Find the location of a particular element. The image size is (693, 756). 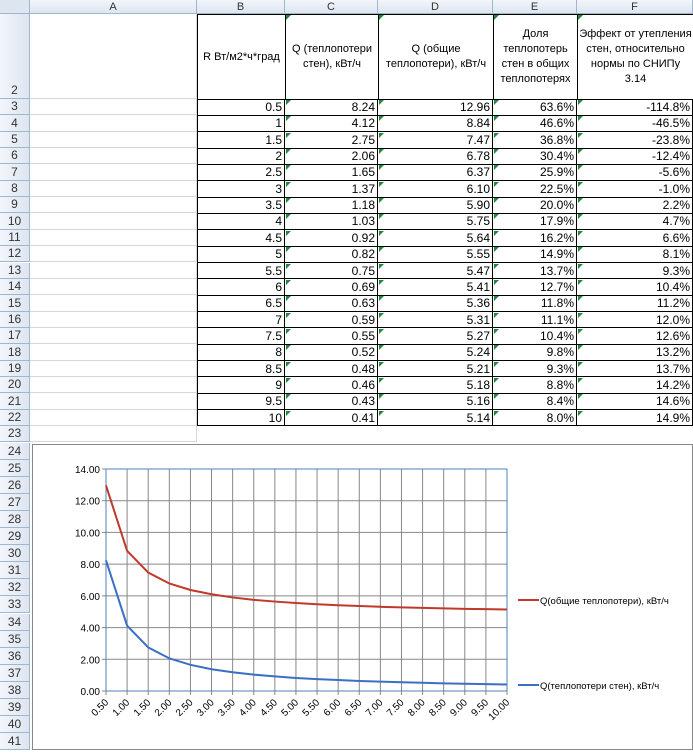

cell-A11 is located at coordinates (113, 238).